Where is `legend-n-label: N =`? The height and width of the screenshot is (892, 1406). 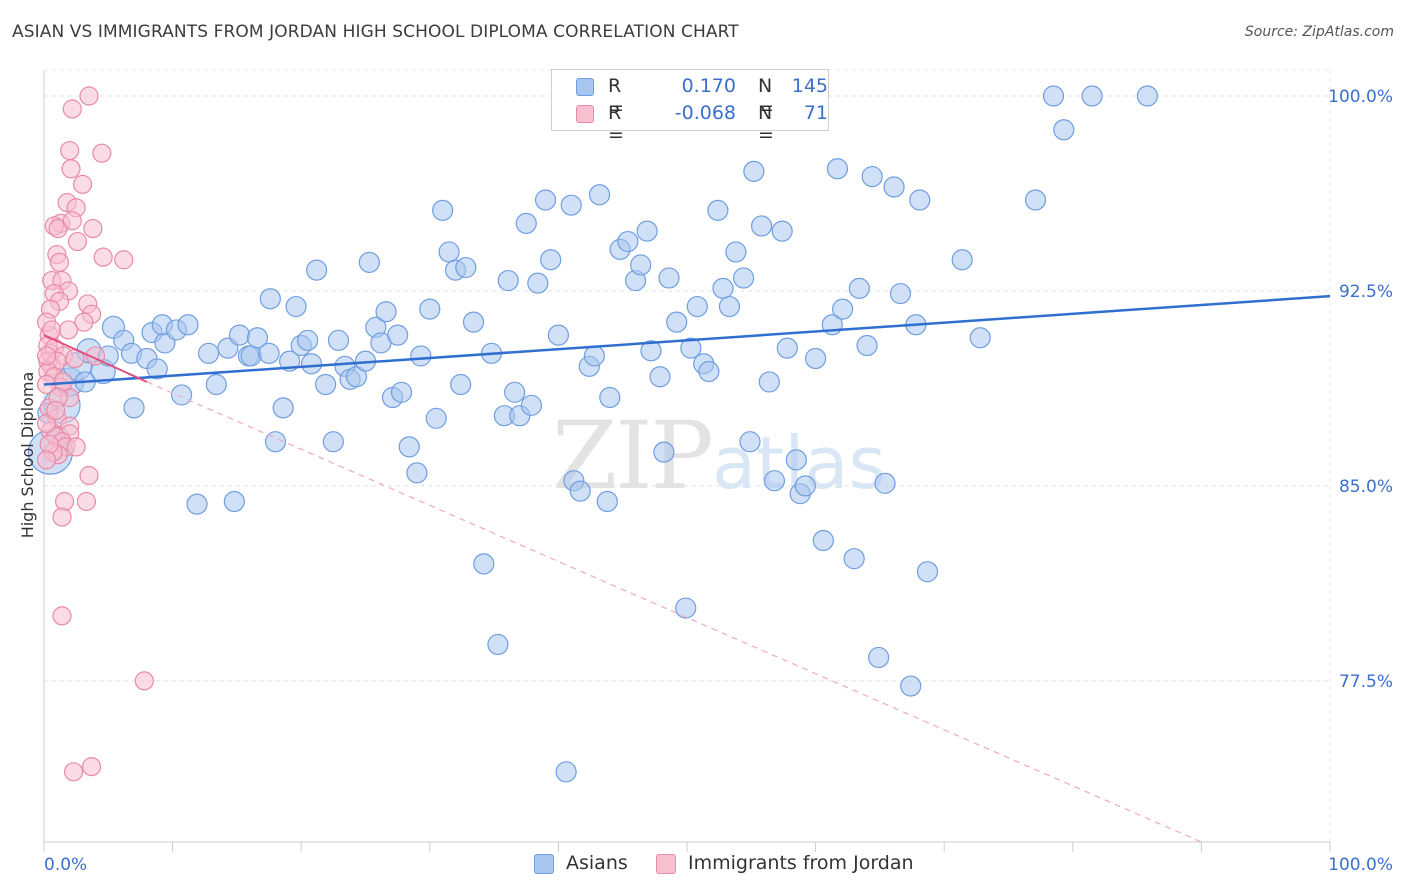
legend-n-label: N = is located at coordinates (766, 124).